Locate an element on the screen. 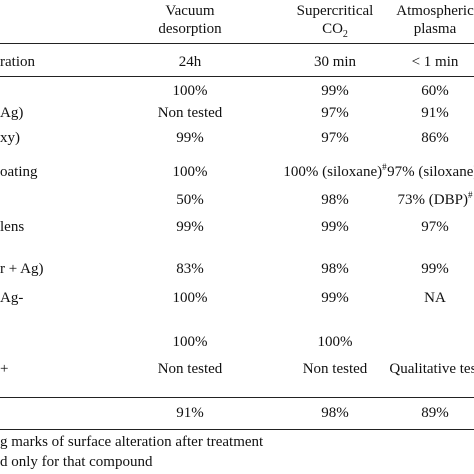 The height and width of the screenshot is (474, 474). header-supercritical-line2: CO2 is located at coordinates (335, 30).